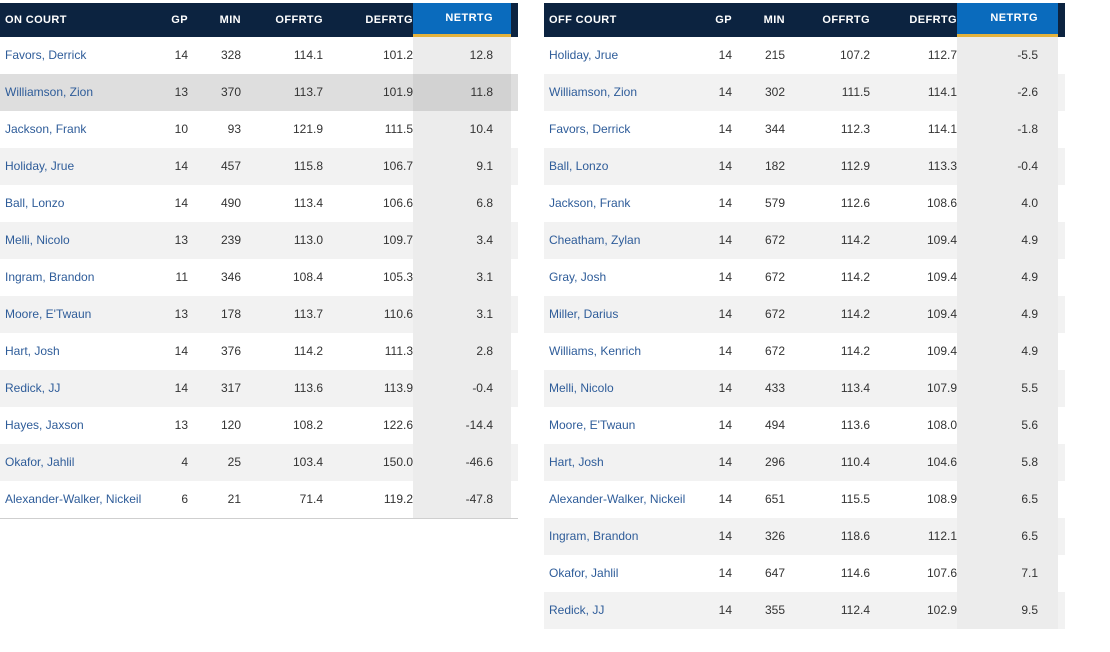 The image size is (1110, 652). Describe the element at coordinates (1007, 240) in the screenshot. I see `cell-netrtg: 4.9` at that location.